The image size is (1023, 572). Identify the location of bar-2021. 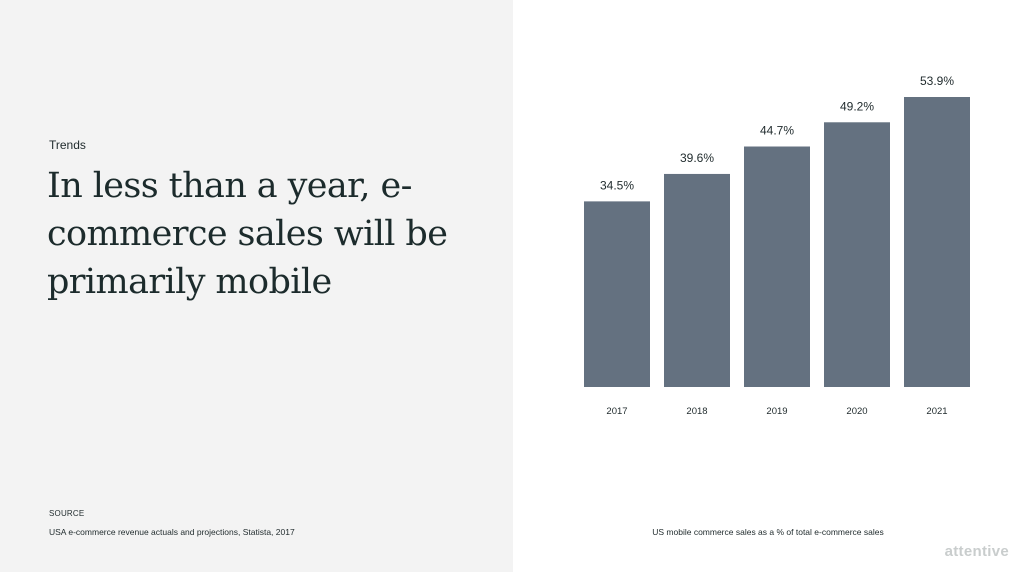
(937, 242).